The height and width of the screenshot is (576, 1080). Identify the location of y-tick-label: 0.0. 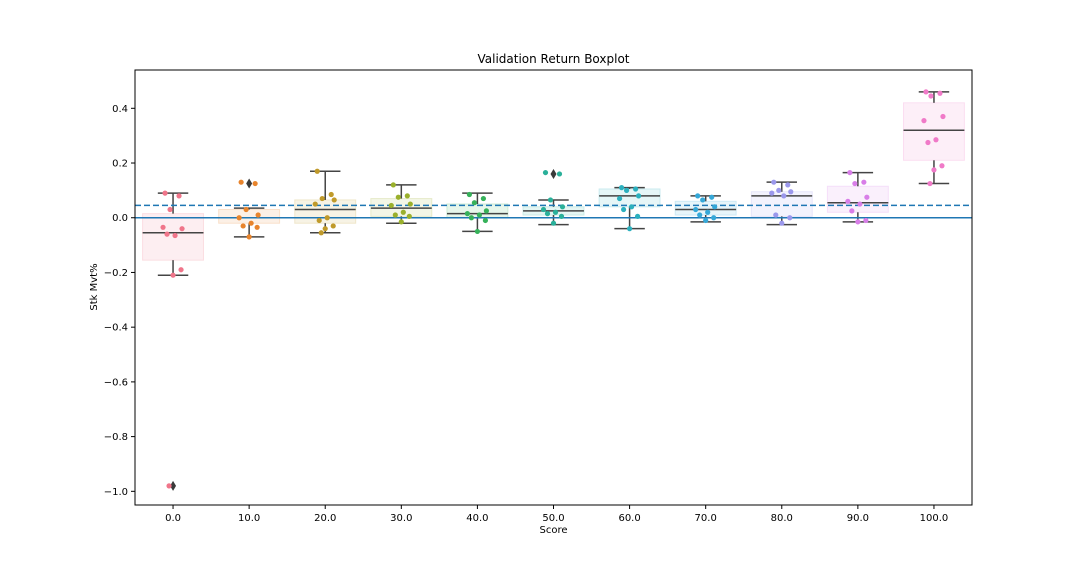
(120, 218).